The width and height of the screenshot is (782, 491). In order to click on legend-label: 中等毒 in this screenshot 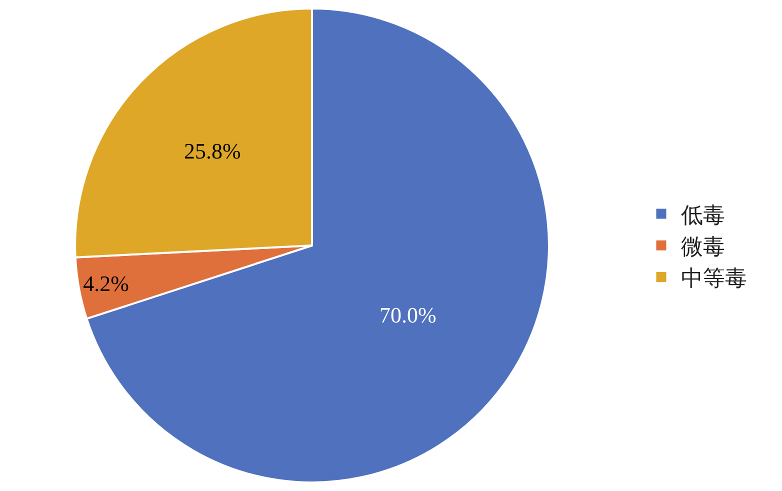, I will do `click(714, 279)`.